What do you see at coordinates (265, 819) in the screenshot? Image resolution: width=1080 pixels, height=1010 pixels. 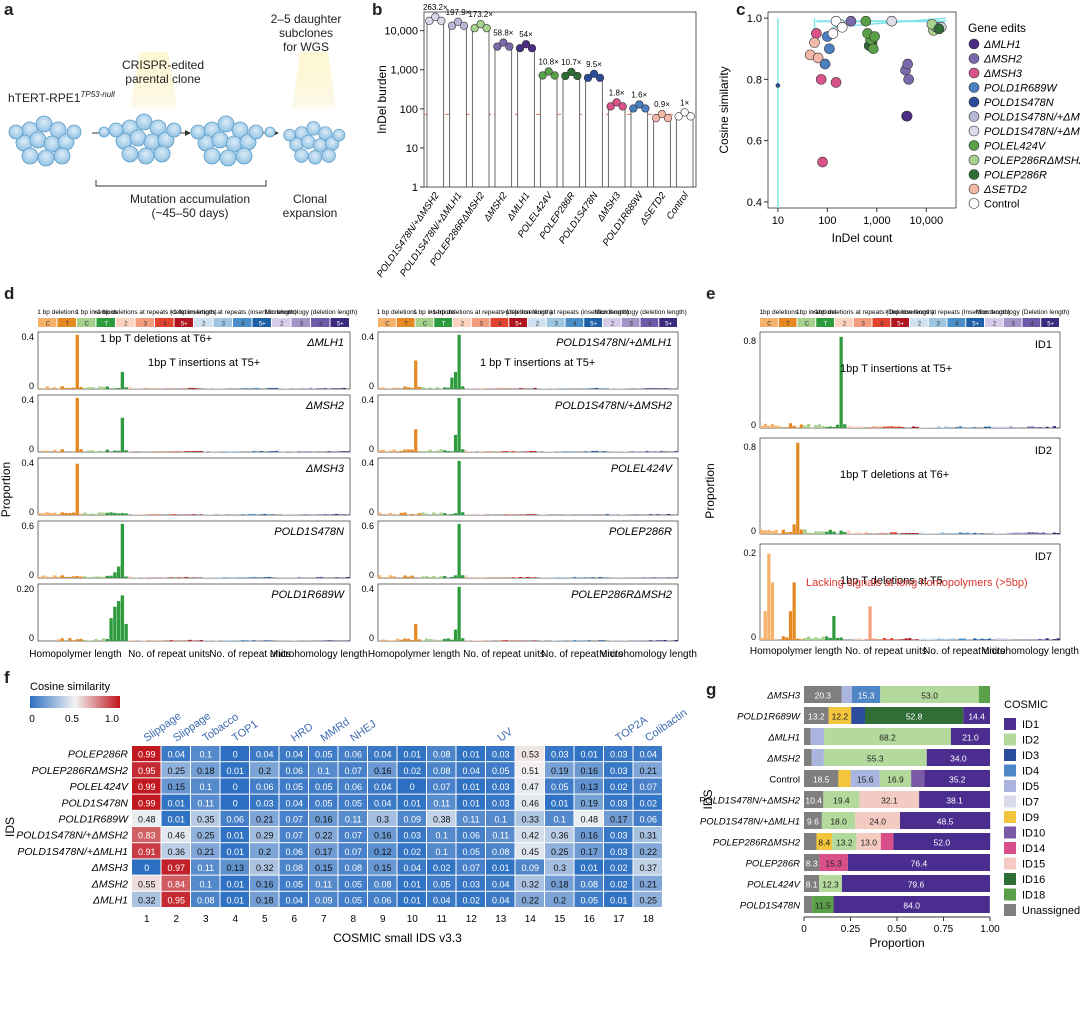 I see `heatmap-value: 0.21` at bounding box center [265, 819].